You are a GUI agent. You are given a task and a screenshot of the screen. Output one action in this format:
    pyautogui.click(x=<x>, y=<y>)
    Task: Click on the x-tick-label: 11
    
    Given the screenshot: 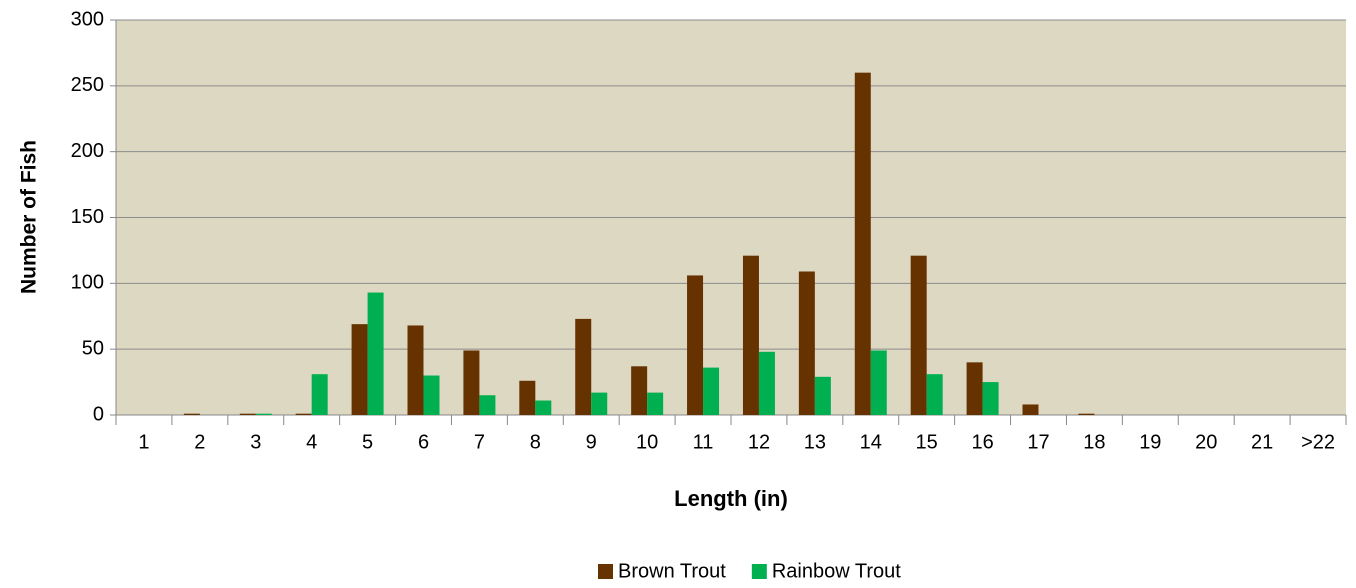 What is the action you would take?
    pyautogui.click(x=703, y=442)
    